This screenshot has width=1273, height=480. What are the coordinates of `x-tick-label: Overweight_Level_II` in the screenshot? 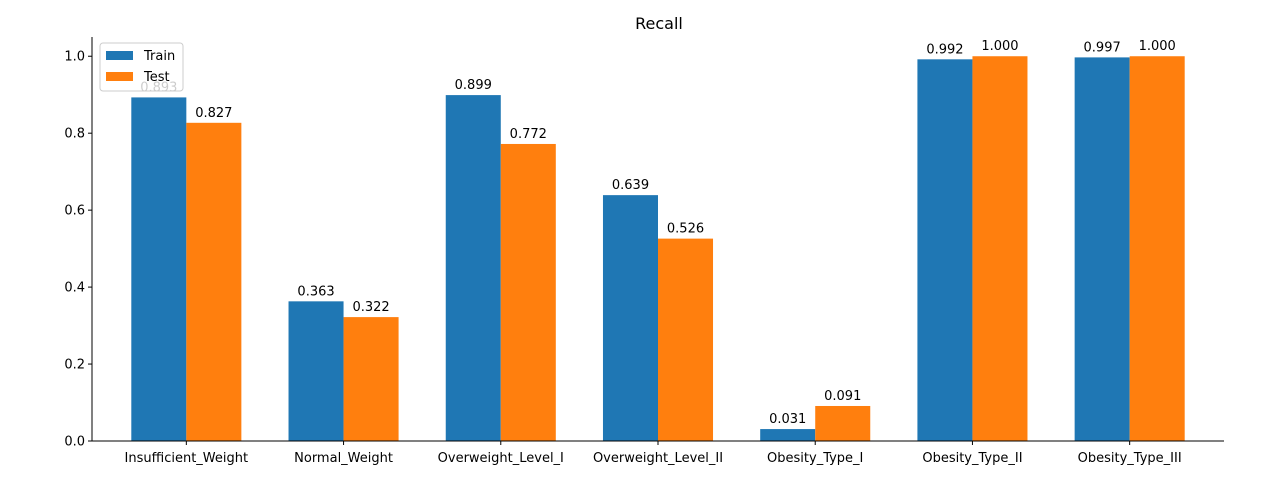 It's located at (658, 458).